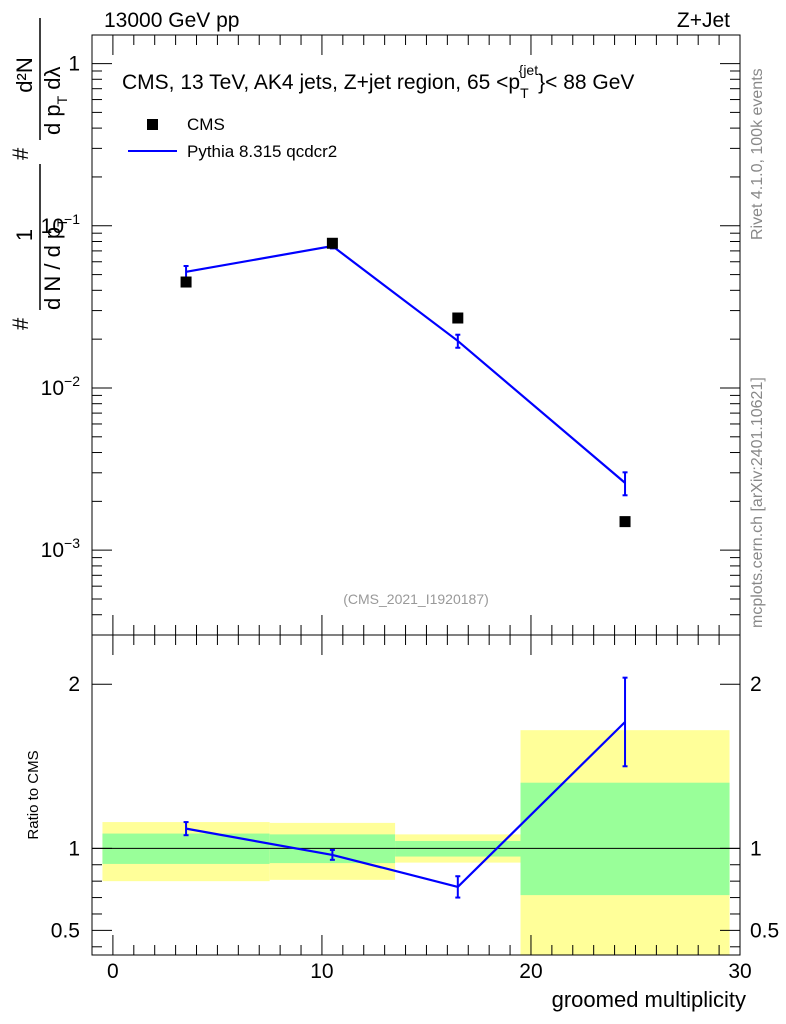  What do you see at coordinates (625, 839) in the screenshot?
I see `ratio-stat-uncertainty-band` at bounding box center [625, 839].